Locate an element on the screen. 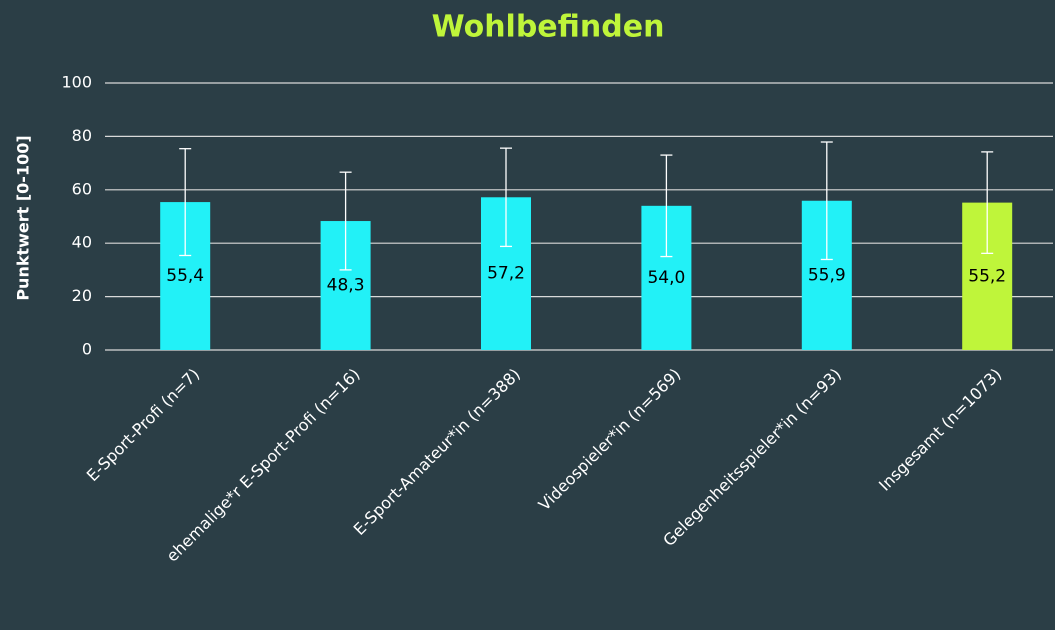 This screenshot has width=1055, height=630. x-tick-label: Insgesamt (n=1073) is located at coordinates (940, 430).